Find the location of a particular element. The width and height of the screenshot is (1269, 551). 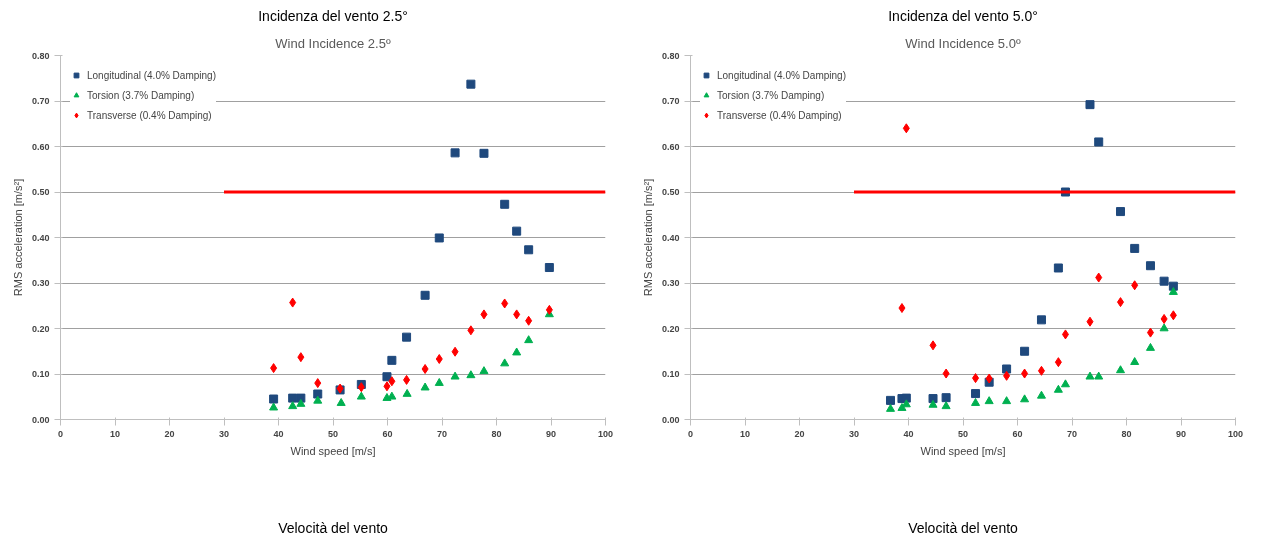

text: Incidenza del vento 2.5° is located at coordinates (333, 15).